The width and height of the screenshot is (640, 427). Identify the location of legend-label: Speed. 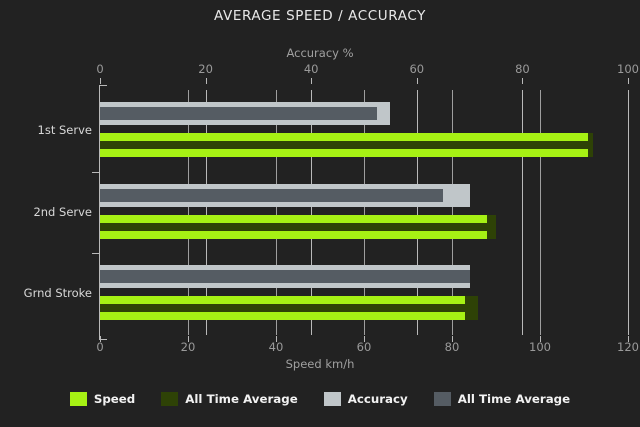
(114, 399).